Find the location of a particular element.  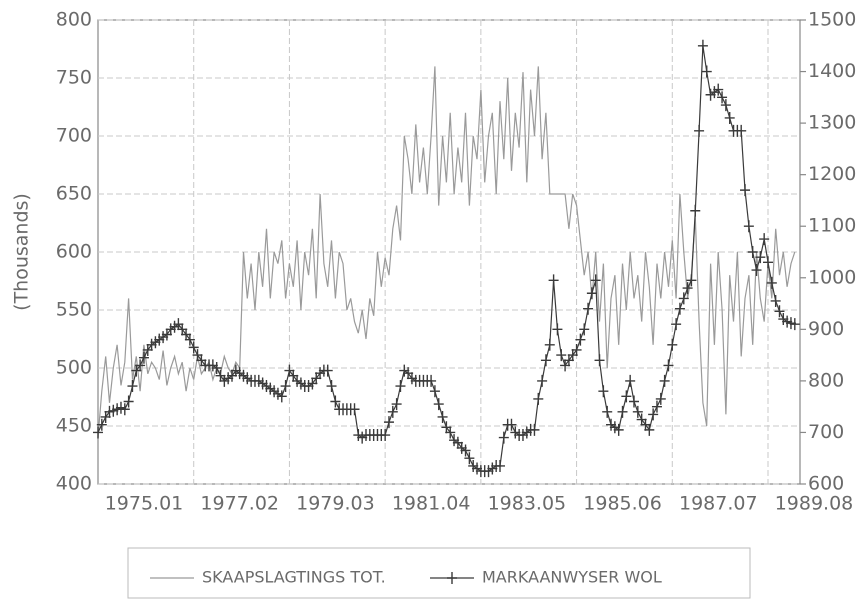

x-tick-label: 1983.05 is located at coordinates (527, 504).